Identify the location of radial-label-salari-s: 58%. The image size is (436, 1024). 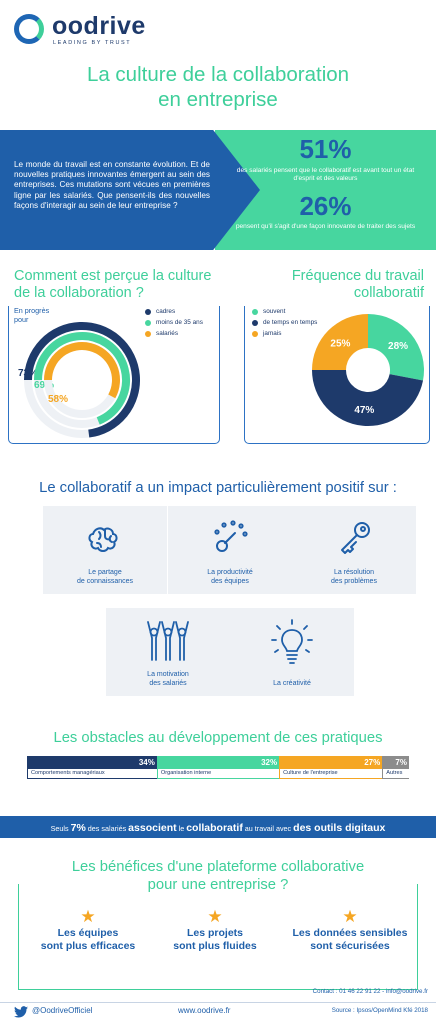
(58, 399).